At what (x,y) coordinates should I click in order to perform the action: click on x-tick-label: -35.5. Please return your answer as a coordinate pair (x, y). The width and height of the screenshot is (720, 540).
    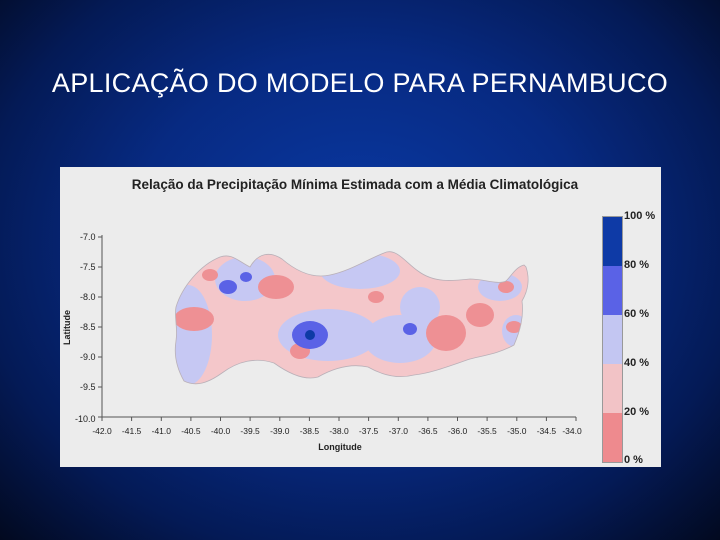
    Looking at the image, I should click on (487, 431).